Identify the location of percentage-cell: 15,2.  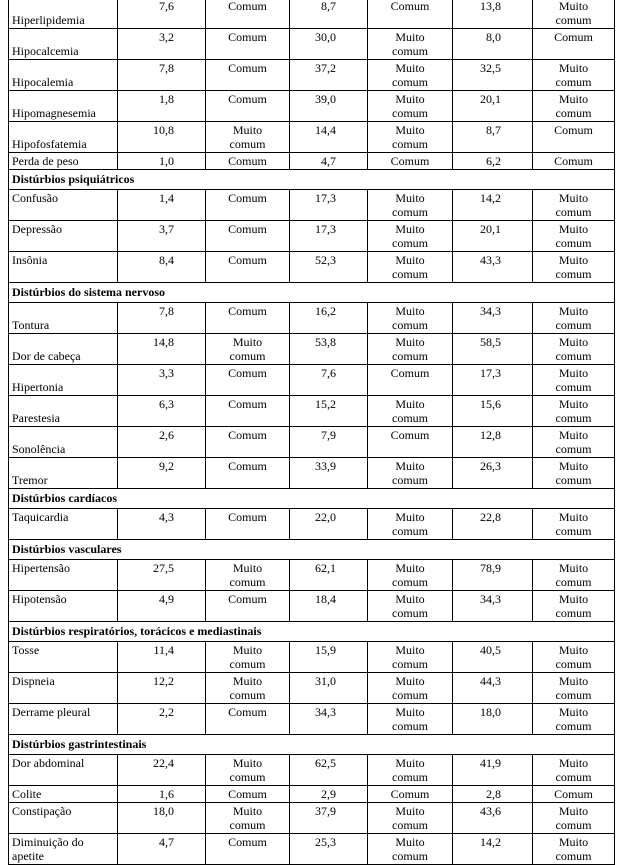
(328, 411).